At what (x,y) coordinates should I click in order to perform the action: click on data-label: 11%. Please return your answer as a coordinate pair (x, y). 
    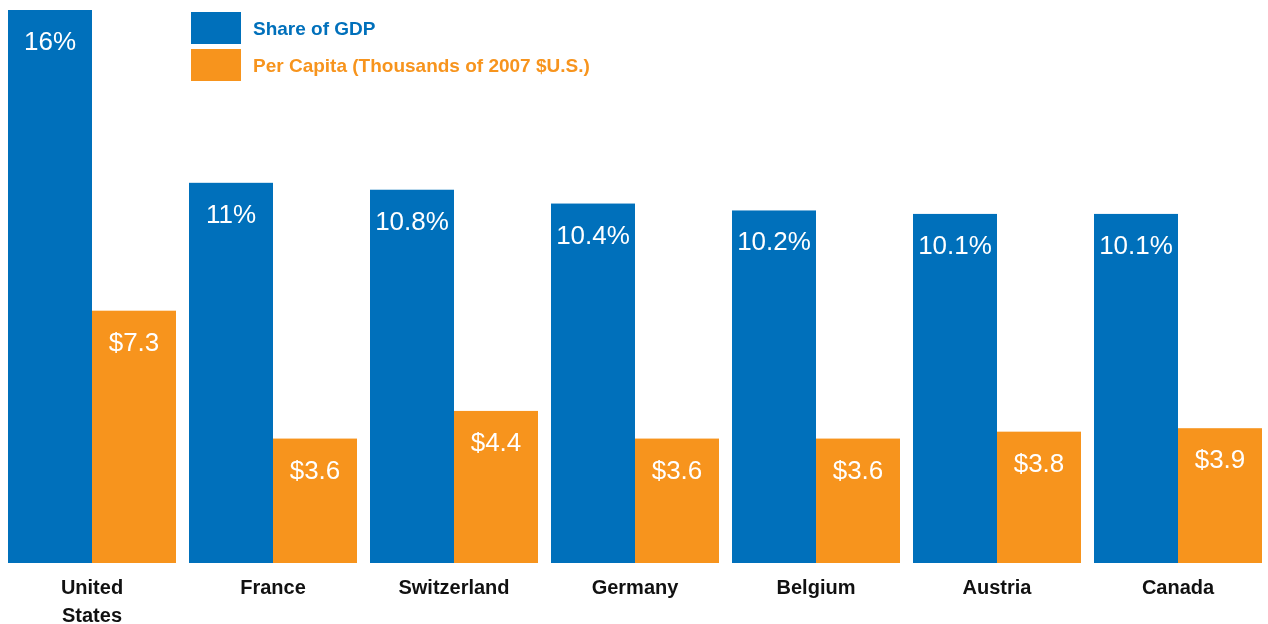
    Looking at the image, I should click on (231, 213).